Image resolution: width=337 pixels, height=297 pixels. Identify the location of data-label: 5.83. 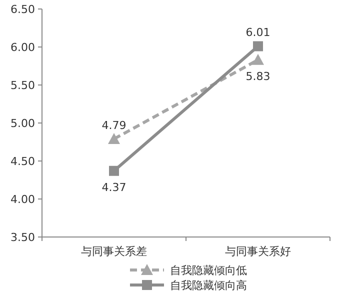
(258, 76).